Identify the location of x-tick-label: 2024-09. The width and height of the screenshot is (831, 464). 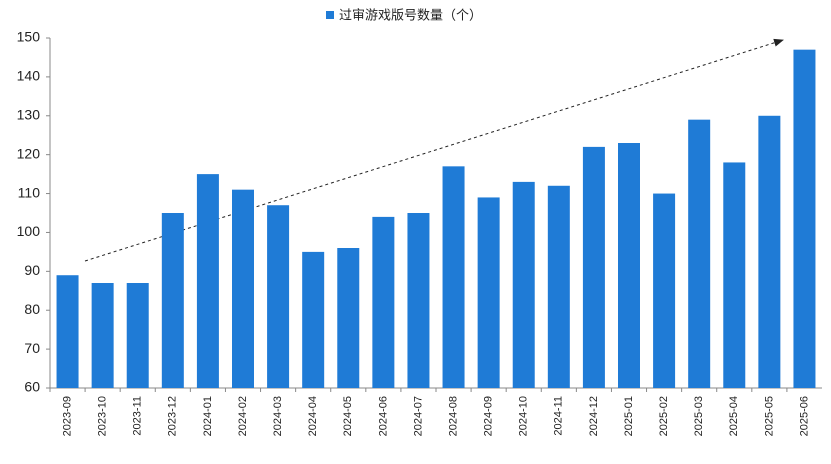
(489, 416).